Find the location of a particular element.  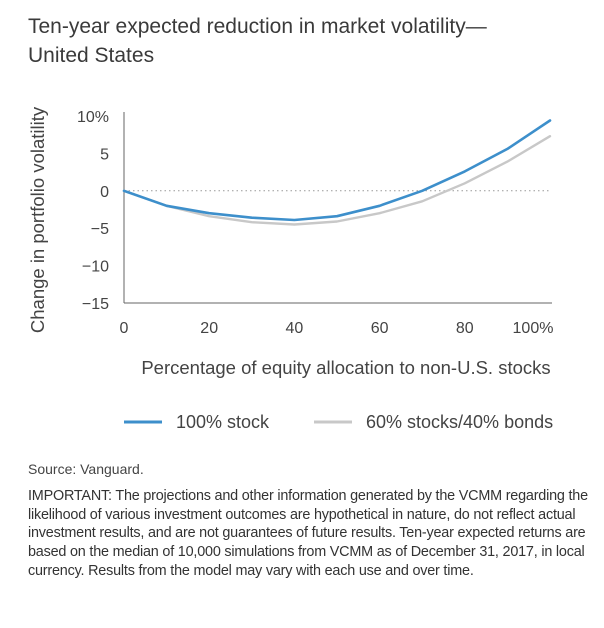

y-tick-label: −5 is located at coordinates (100, 229).